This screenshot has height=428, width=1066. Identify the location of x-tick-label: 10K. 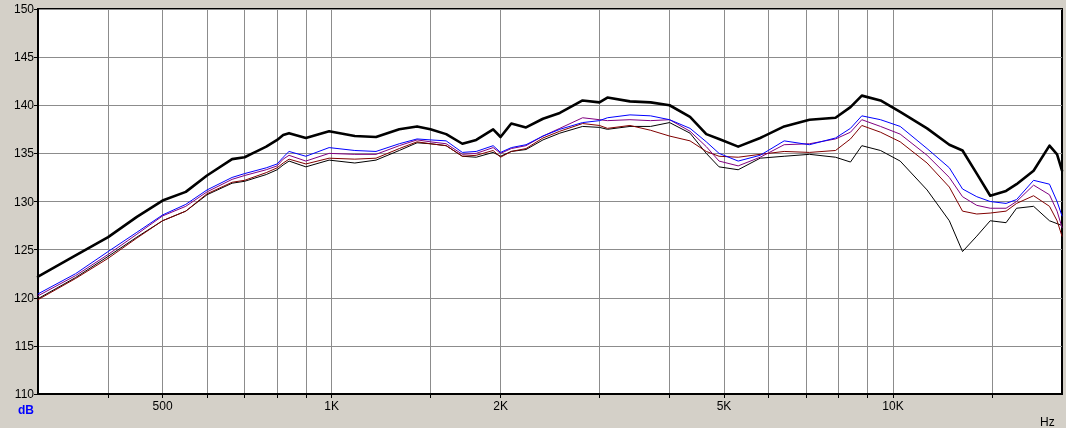
(893, 406).